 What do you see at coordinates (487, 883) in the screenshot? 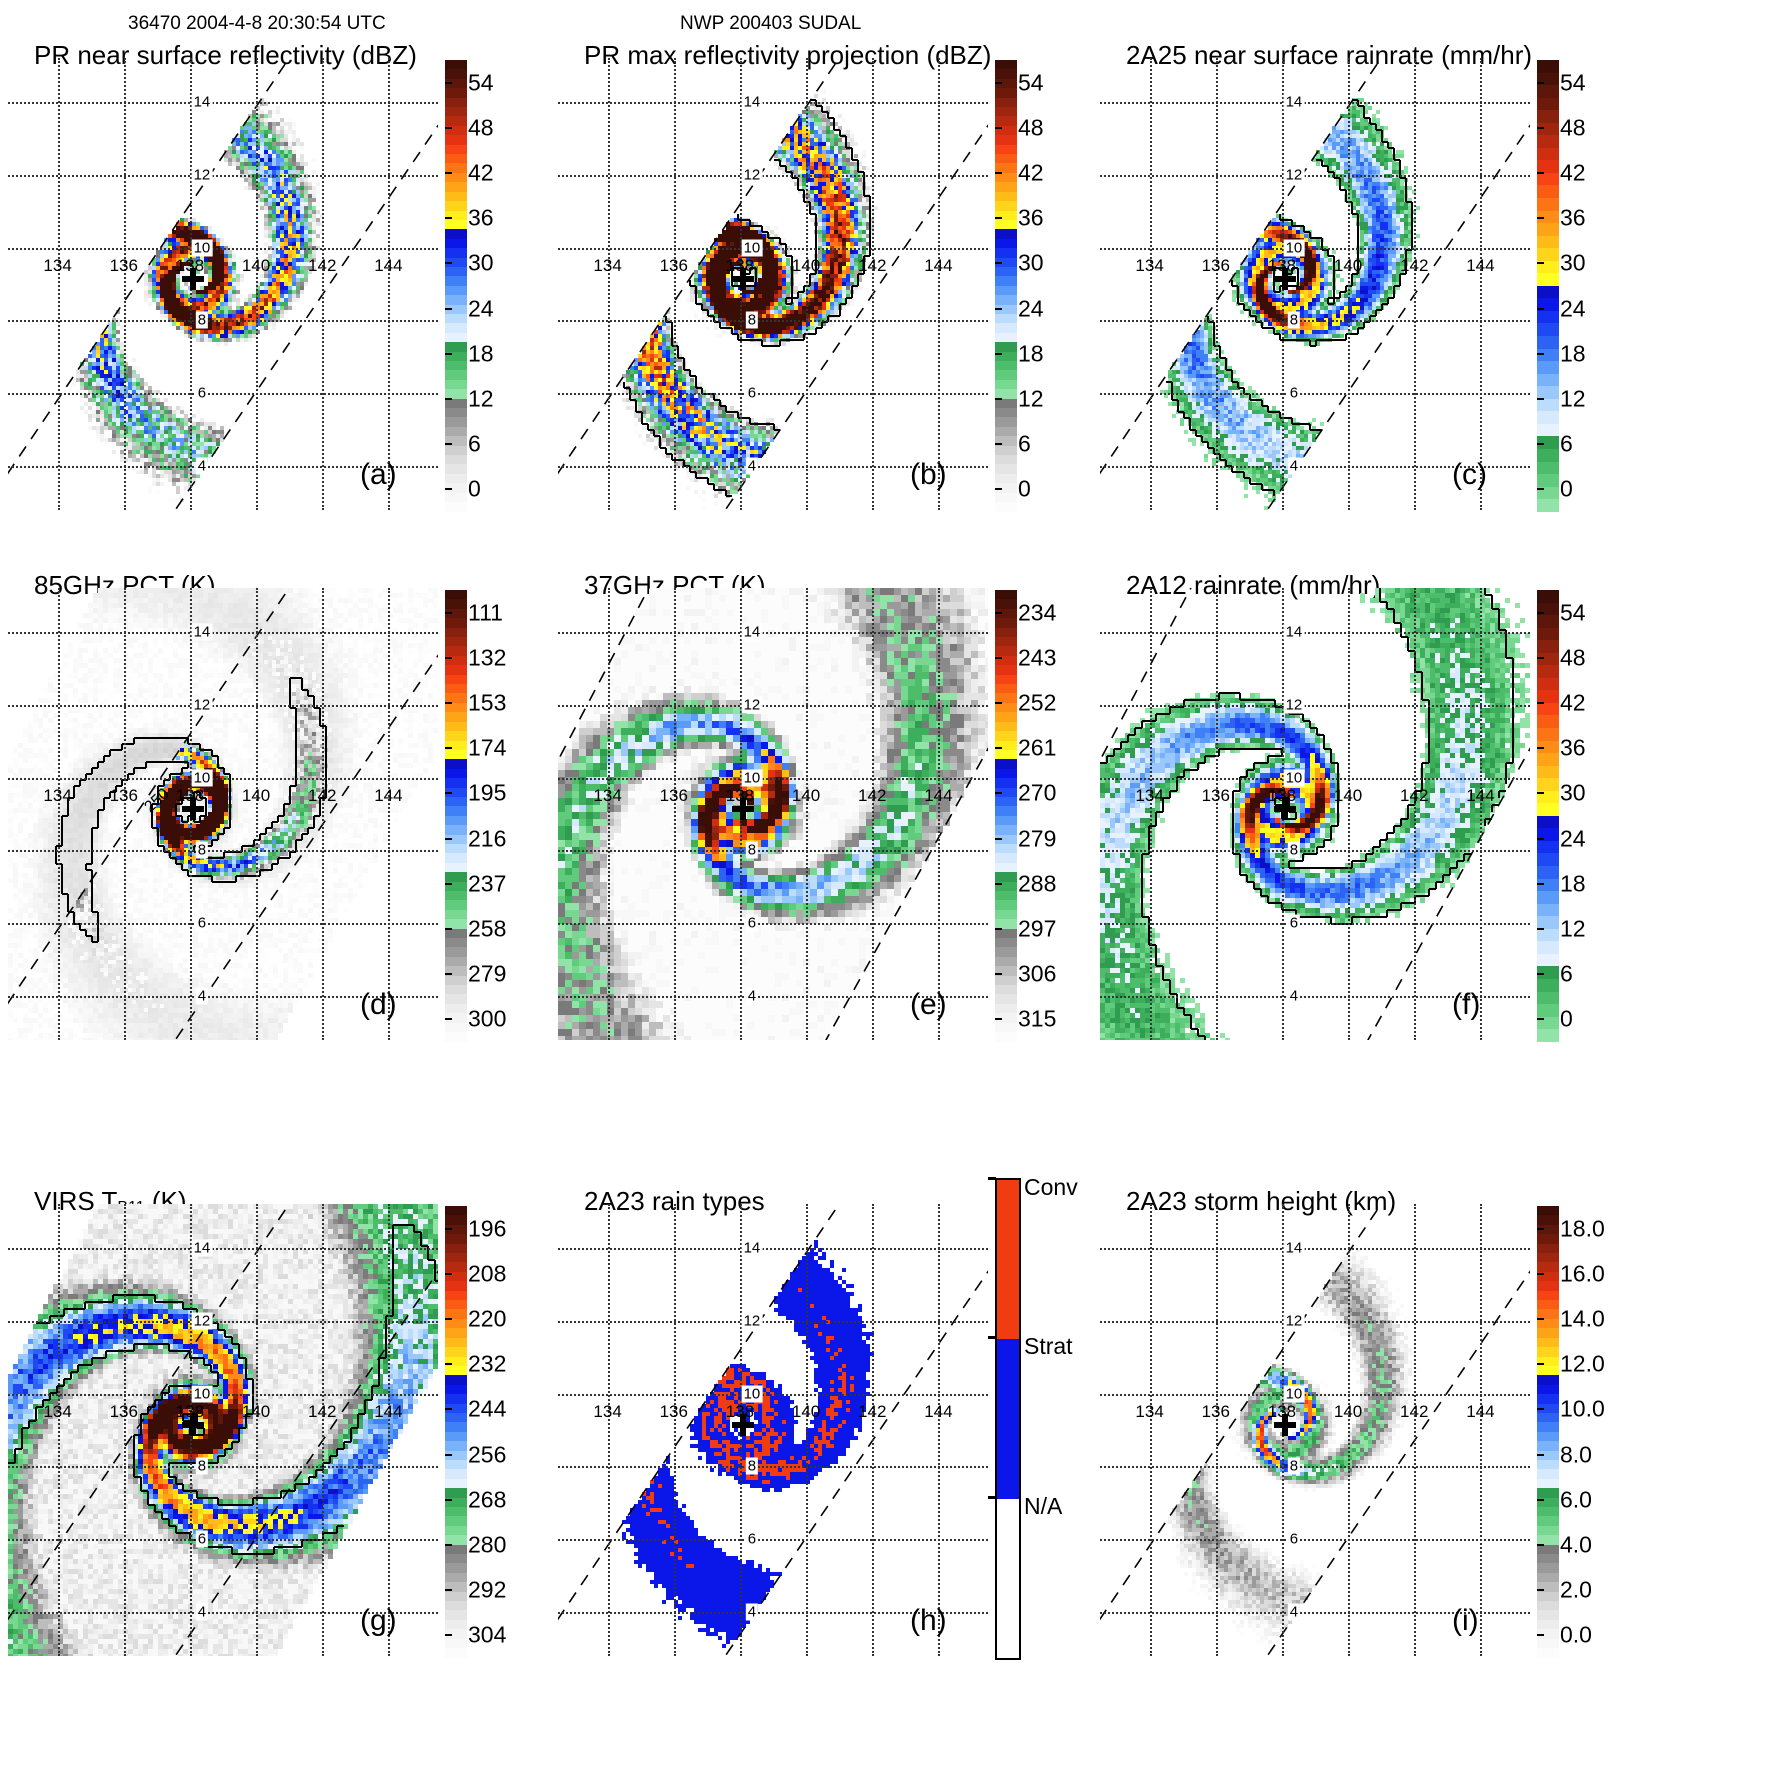
I see `colorbar-tick-label: 237` at bounding box center [487, 883].